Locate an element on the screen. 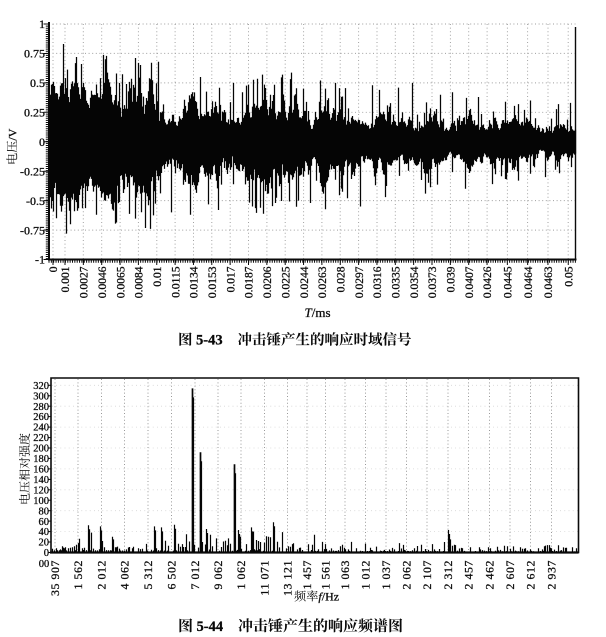  svg-text: 5-44 is located at coordinates (210, 627).